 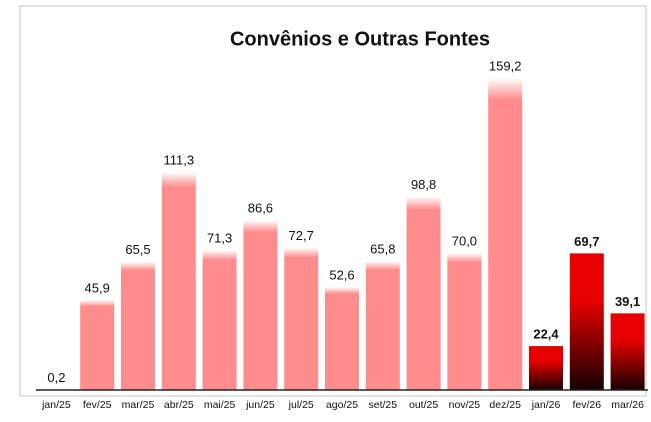 I want to click on value-label: 86,6, so click(x=260, y=208).